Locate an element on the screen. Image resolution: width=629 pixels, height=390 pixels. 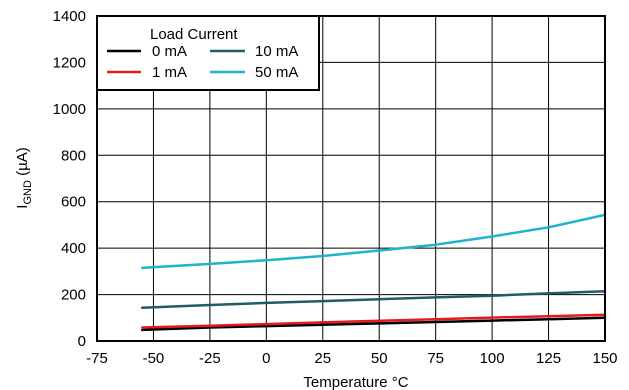
x-tick-label: 100 is located at coordinates (492, 358).